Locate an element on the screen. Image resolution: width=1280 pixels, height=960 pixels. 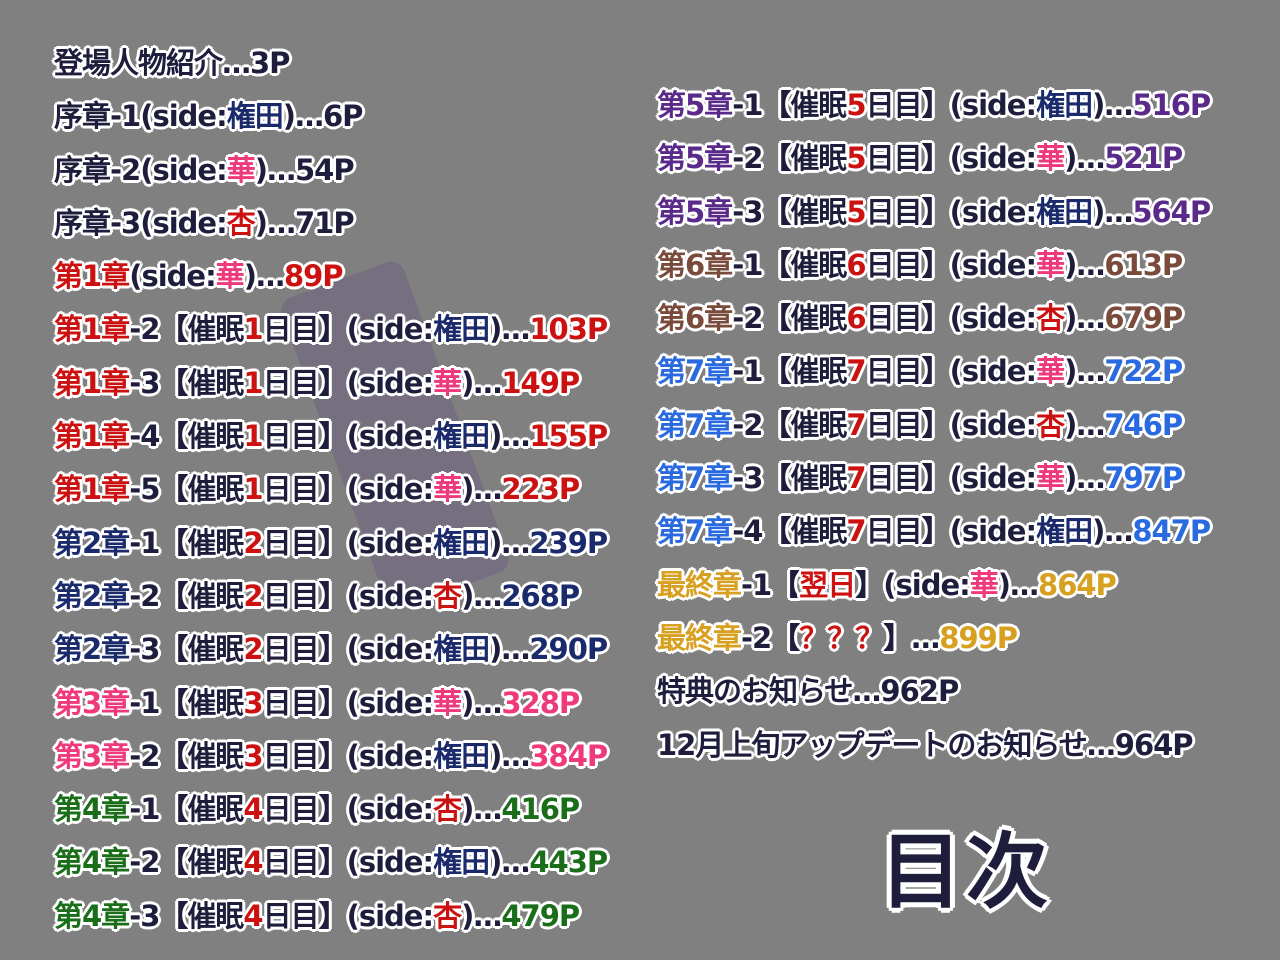
toc-entry-segment: -5【催眠 is located at coordinates (186, 489).